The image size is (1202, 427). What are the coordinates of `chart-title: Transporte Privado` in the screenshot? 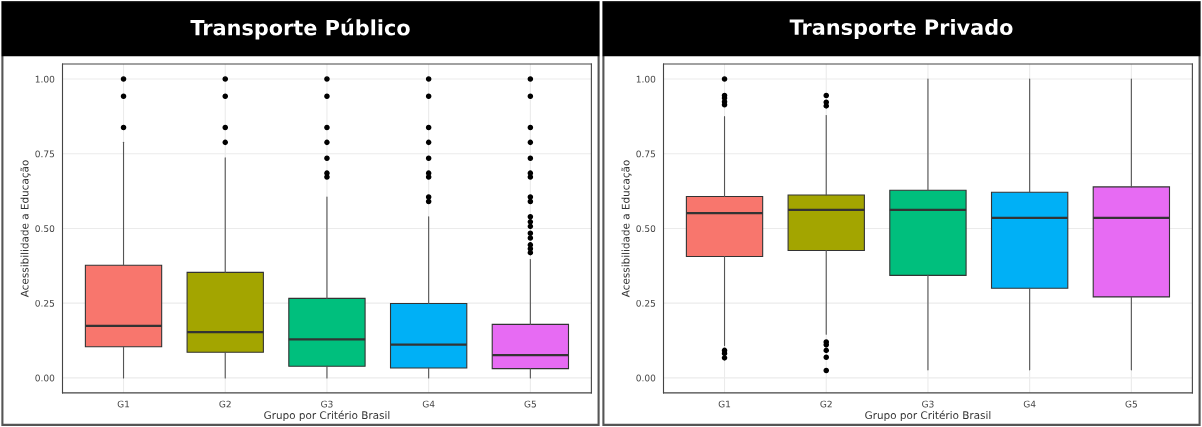 It's located at (901, 29).